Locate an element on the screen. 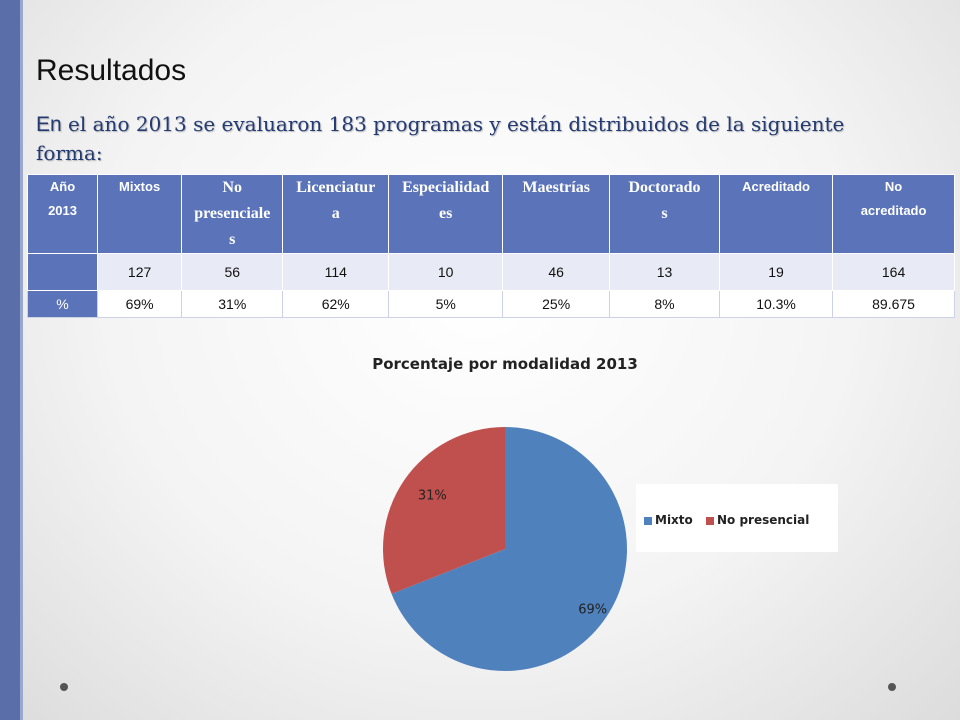 The width and height of the screenshot is (960, 720). header-cell-licenciatura: Licenciatur a is located at coordinates (336, 214).